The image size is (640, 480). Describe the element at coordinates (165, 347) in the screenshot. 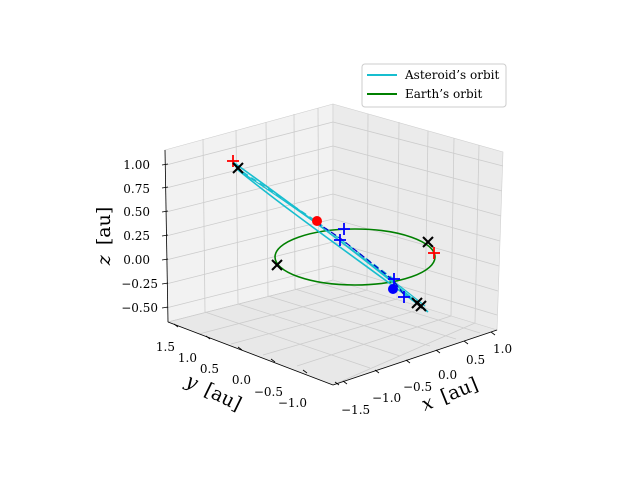

I see `y-tick-label: 1.5` at that location.